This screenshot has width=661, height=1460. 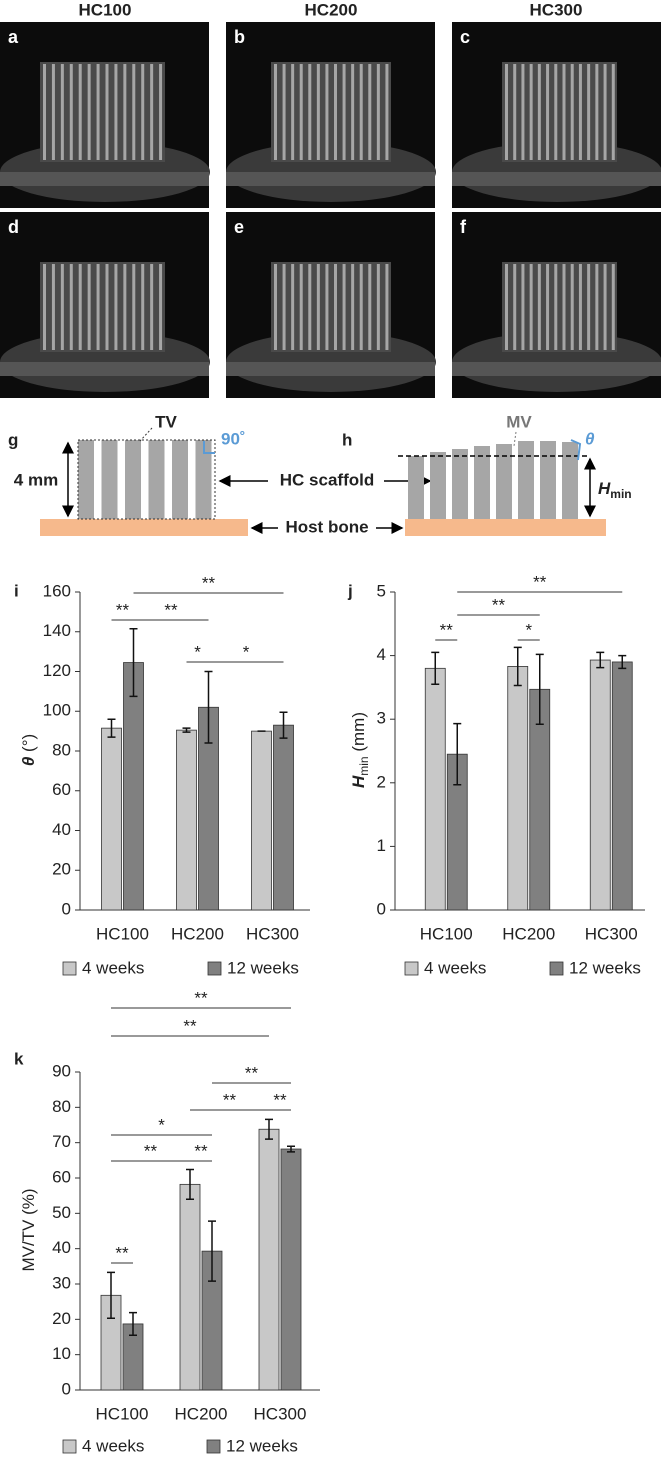 What do you see at coordinates (61, 1176) in the screenshot?
I see `y-tick-label: 60` at bounding box center [61, 1176].